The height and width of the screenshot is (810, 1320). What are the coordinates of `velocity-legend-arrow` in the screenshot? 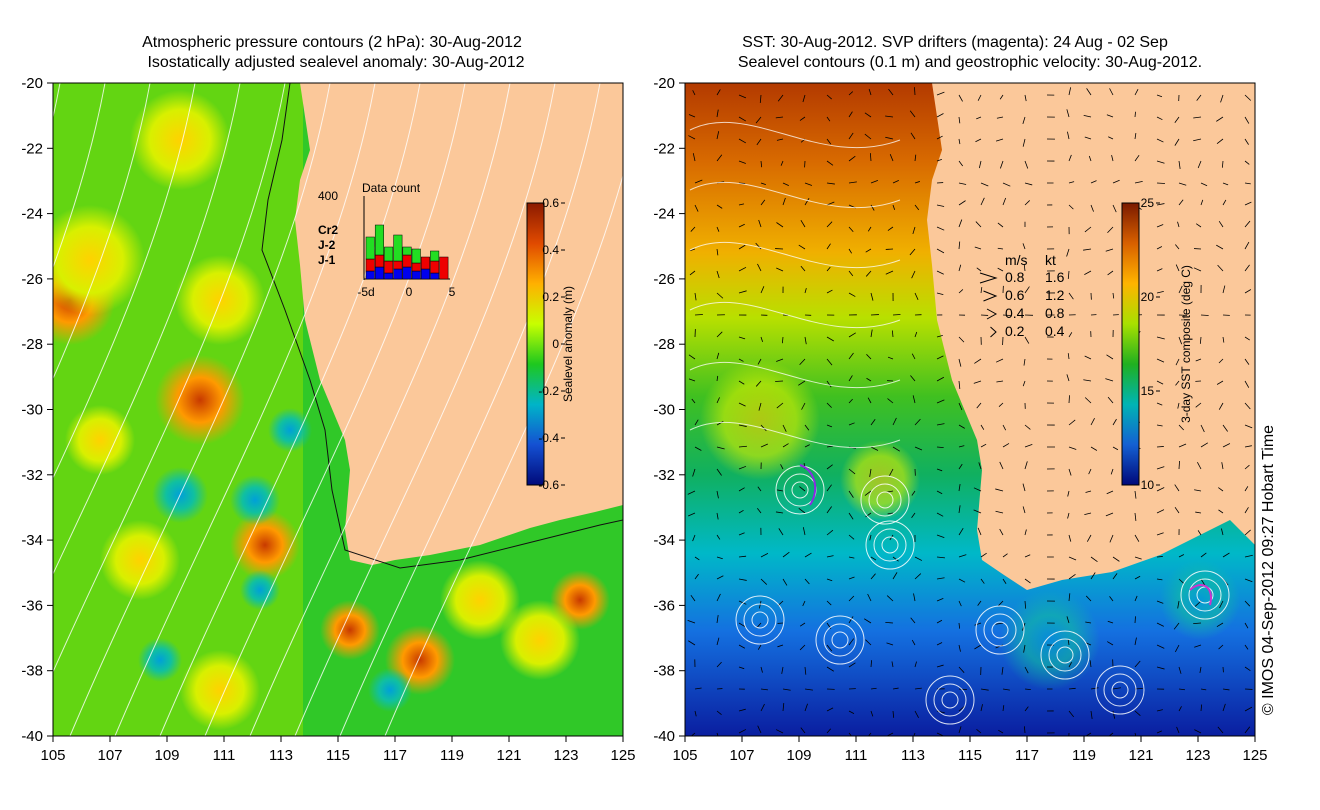 It's located at (992, 314).